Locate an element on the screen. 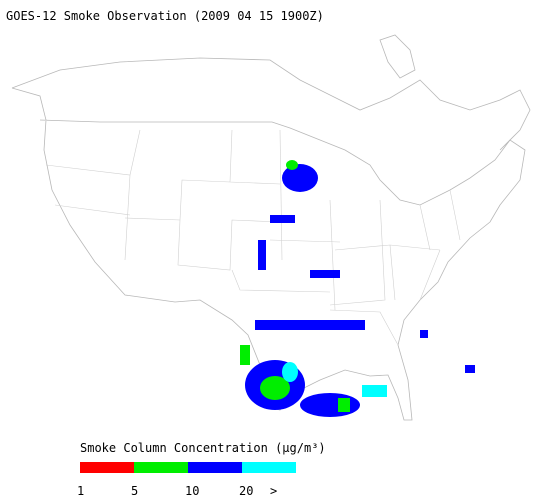 The width and height of the screenshot is (540, 504). legend-tick-label: > is located at coordinates (273, 491).